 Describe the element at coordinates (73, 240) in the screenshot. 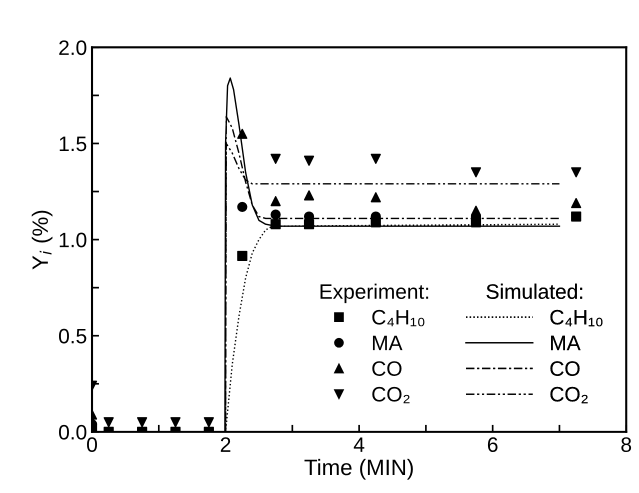

I see `y-tick-label: 1.0` at that location.